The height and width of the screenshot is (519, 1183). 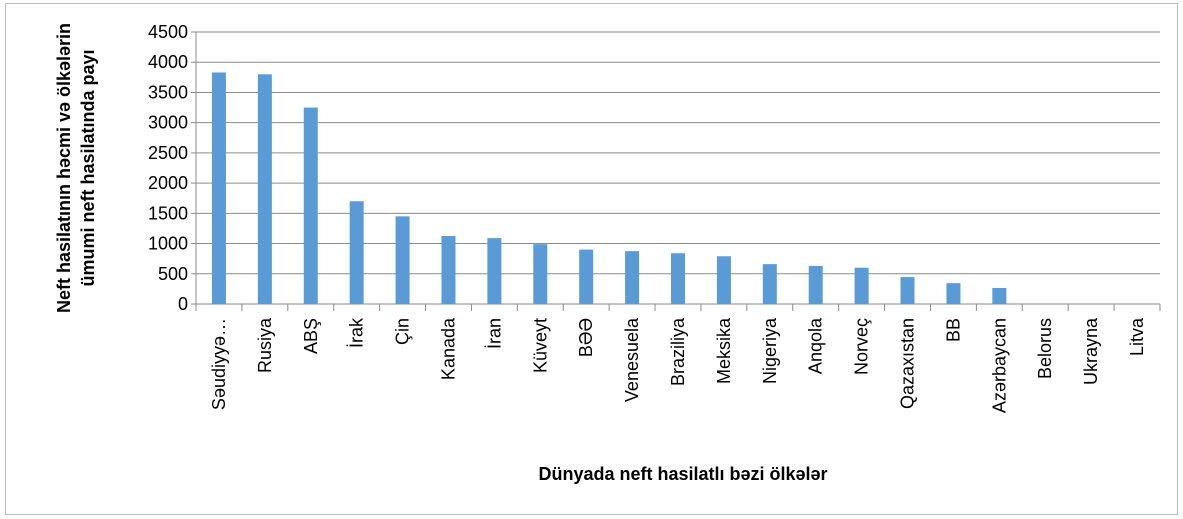 What do you see at coordinates (168, 213) in the screenshot?
I see `y-tick-label: 1500` at bounding box center [168, 213].